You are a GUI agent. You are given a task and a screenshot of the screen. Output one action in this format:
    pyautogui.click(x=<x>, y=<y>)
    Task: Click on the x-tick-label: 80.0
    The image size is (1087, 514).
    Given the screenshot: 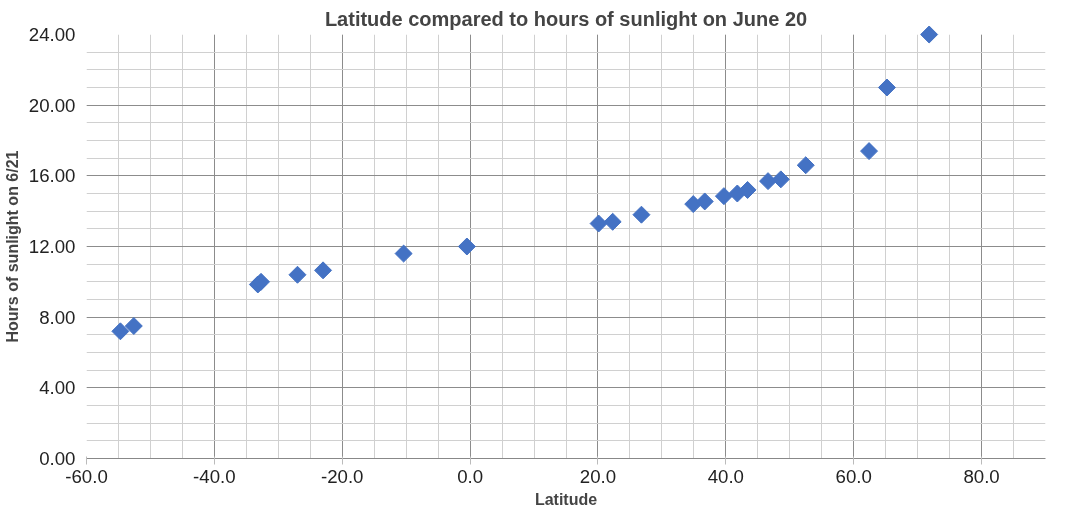 What is the action you would take?
    pyautogui.click(x=981, y=476)
    